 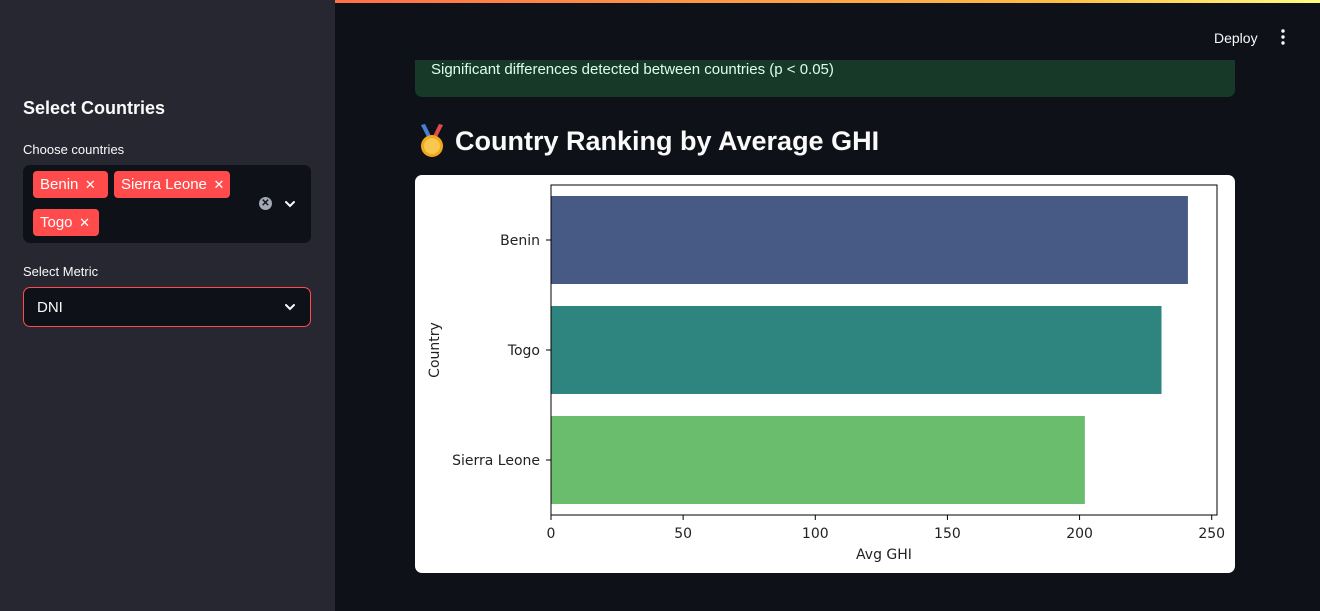 What do you see at coordinates (1211, 534) in the screenshot?
I see `x-tick-label: 250` at bounding box center [1211, 534].